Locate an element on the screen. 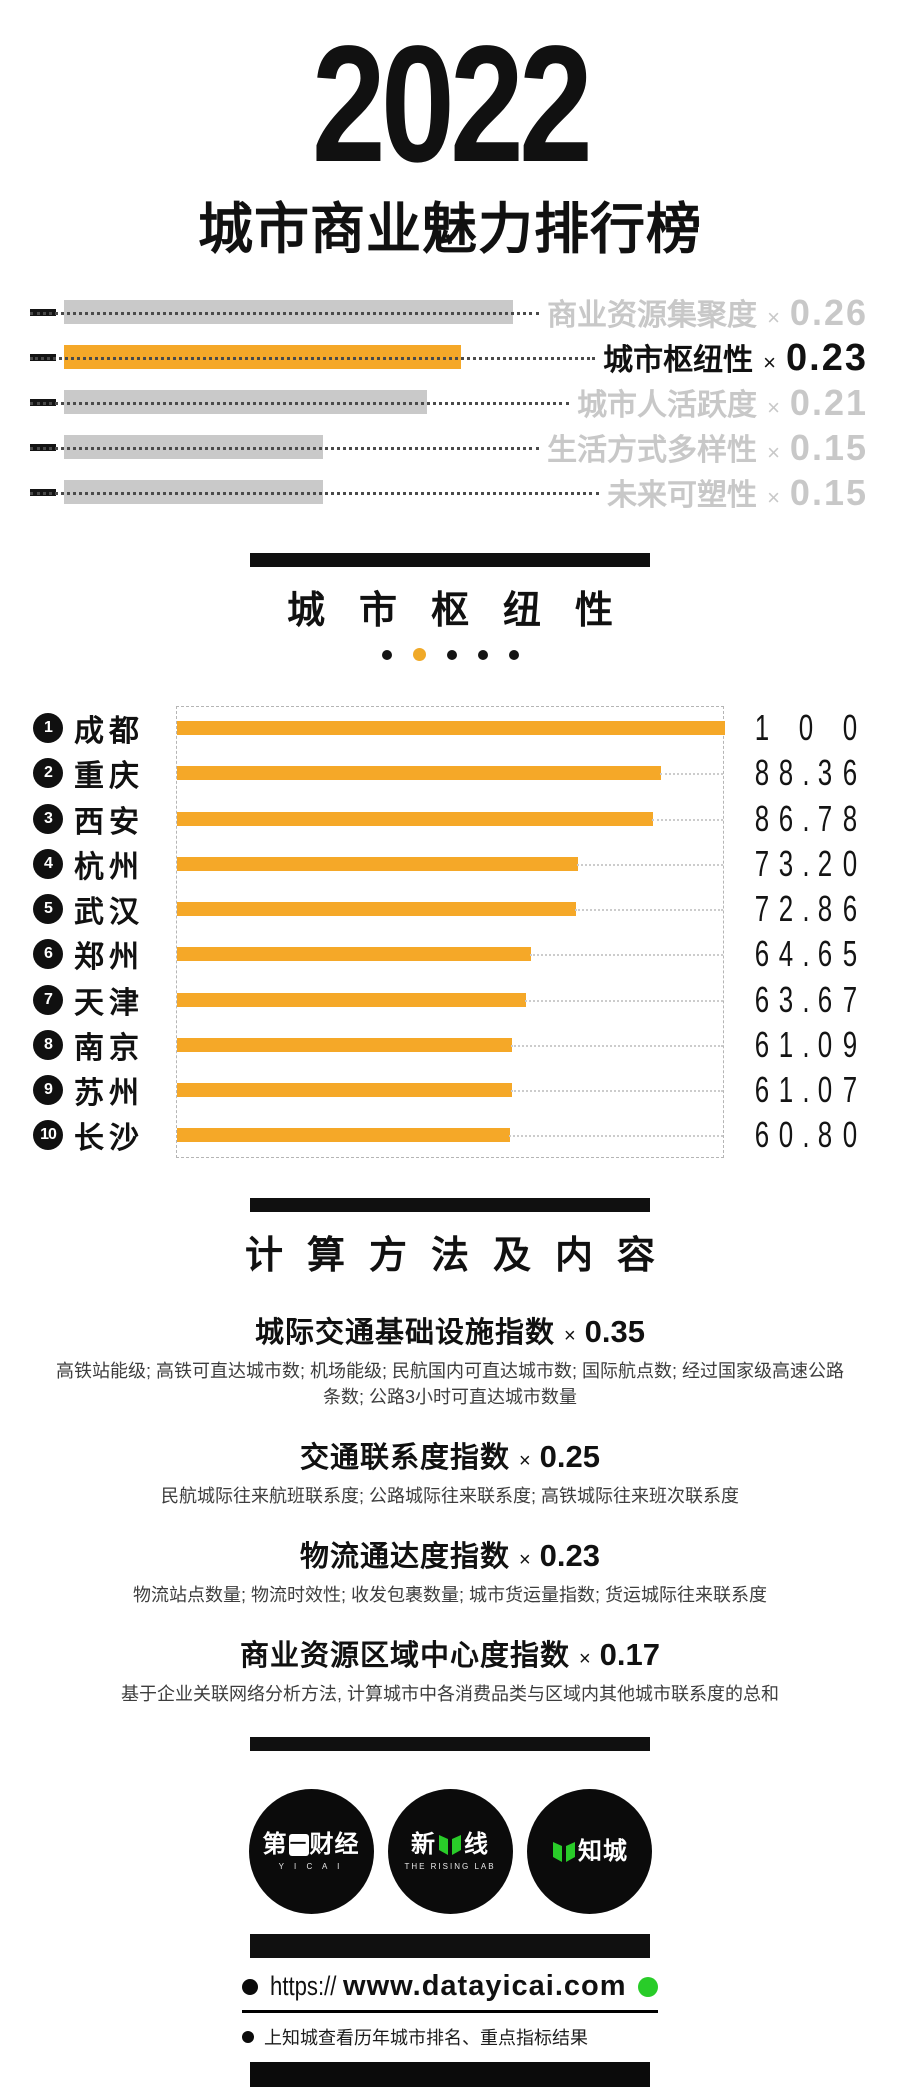  city-name: 成都 is located at coordinates (109, 732).